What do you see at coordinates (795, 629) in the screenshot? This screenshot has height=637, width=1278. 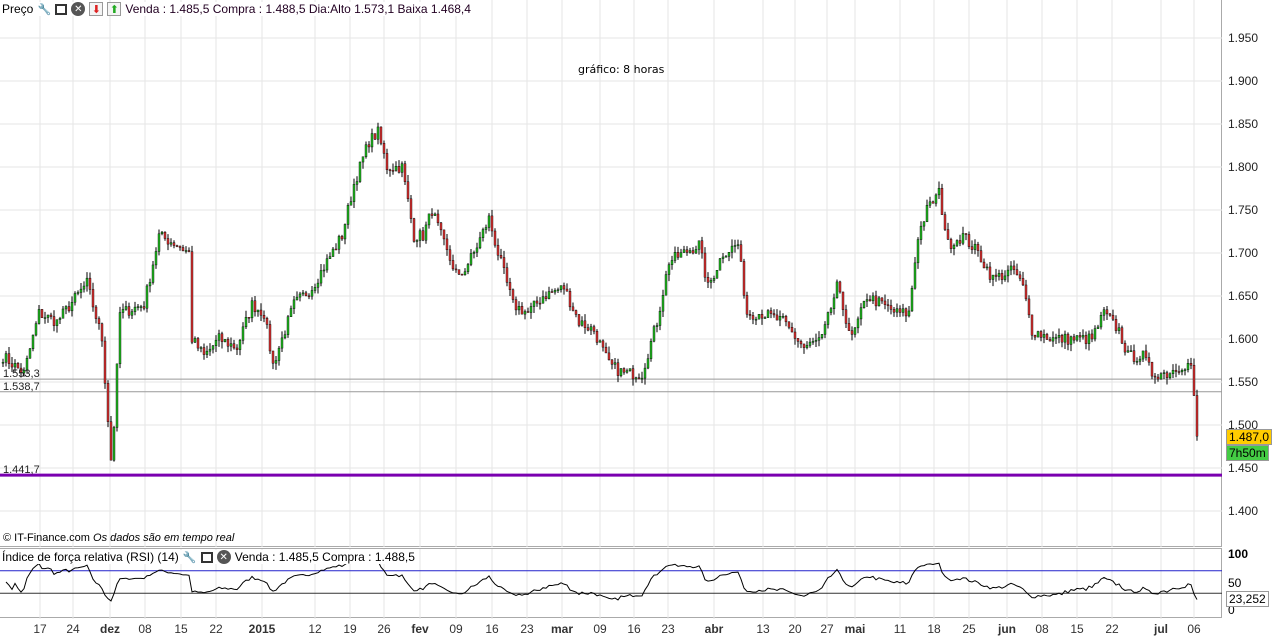 I see `time-tick-label: 20` at bounding box center [795, 629].